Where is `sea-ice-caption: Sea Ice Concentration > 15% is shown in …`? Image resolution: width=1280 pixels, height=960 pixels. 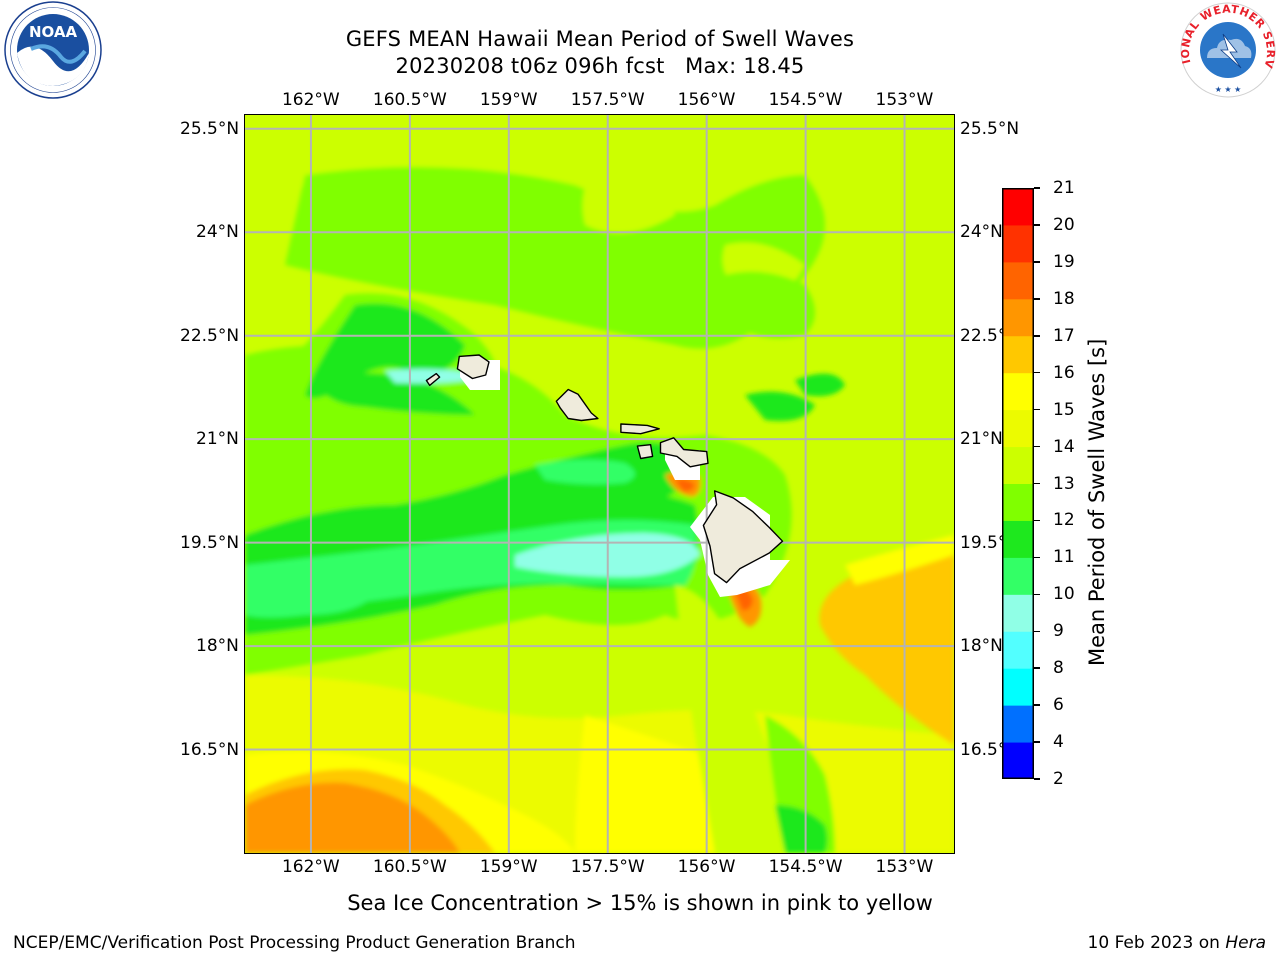
sea-ice-caption: Sea Ice Concentration > 15% is shown in … is located at coordinates (640, 903).